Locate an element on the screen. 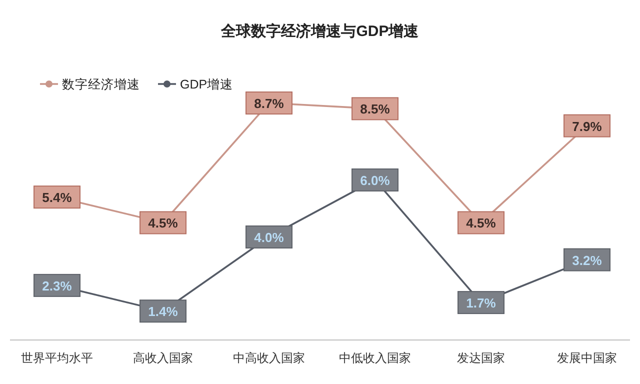 The image size is (640, 384). label: 2.3% is located at coordinates (57, 285).